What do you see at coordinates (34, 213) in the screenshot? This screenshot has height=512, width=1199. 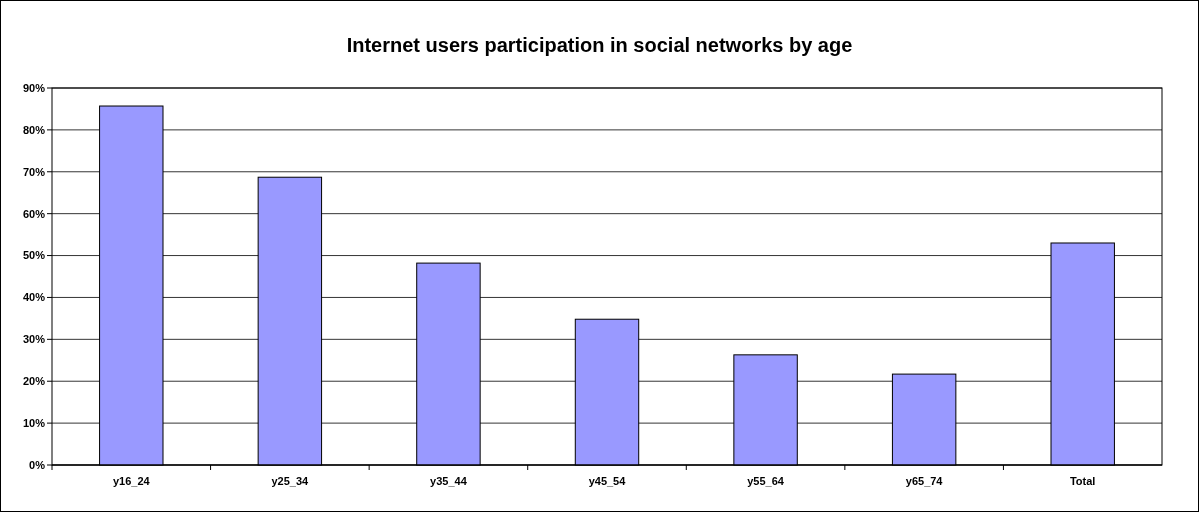 I see `y-tick-label: 60%` at bounding box center [34, 213].